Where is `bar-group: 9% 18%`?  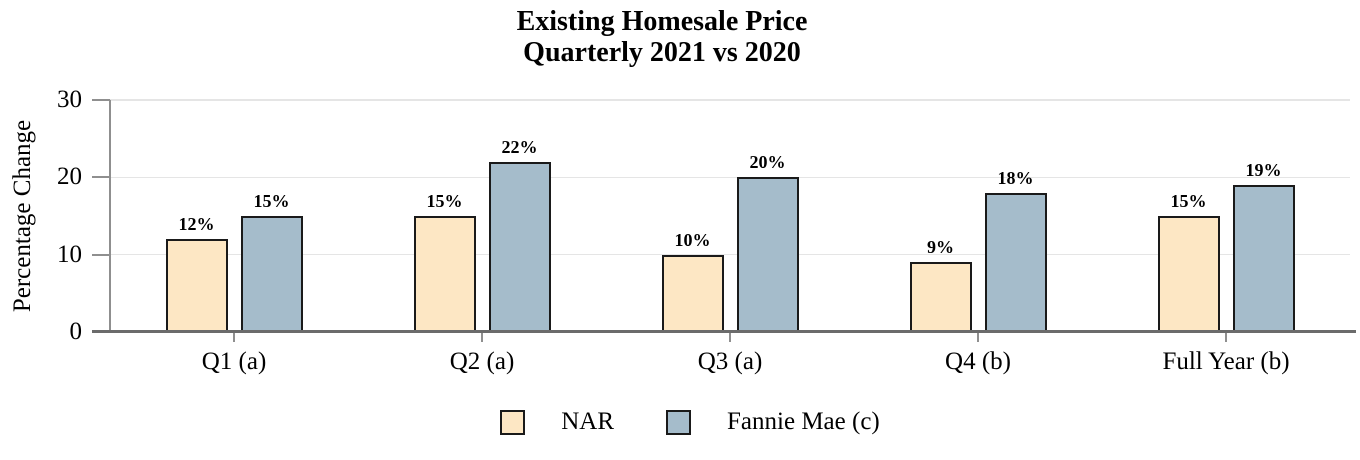 bar-group: 9% 18% is located at coordinates (978, 250).